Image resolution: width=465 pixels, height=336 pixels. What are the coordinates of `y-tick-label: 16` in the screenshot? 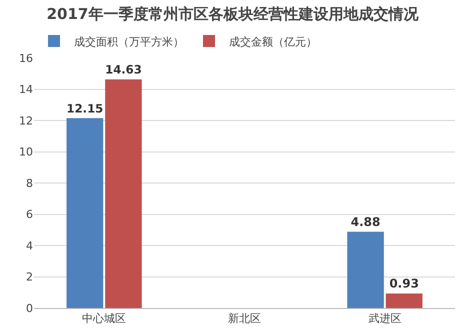 It's located at (26, 58).